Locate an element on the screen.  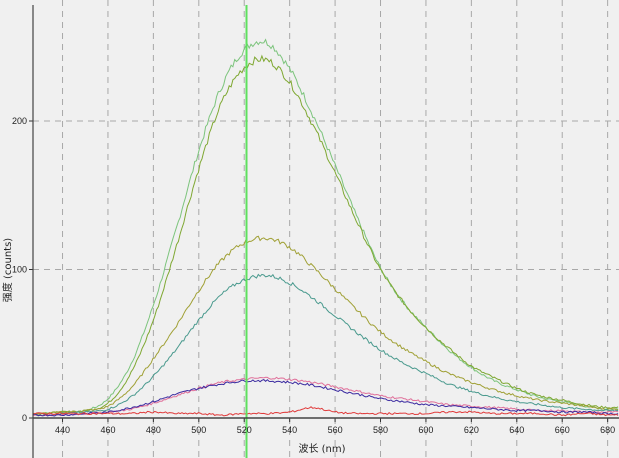
x-tick-label: 600 is located at coordinates (425, 430).